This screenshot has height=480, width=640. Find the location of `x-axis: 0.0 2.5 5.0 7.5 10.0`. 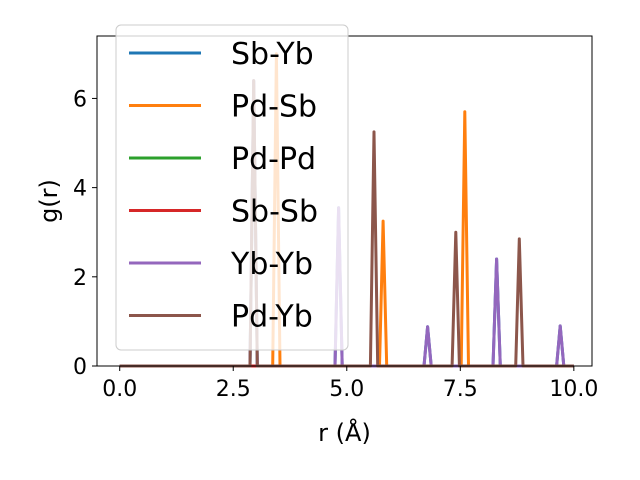

x-axis: 0.0 2.5 5.0 7.5 10.0 is located at coordinates (350, 384).